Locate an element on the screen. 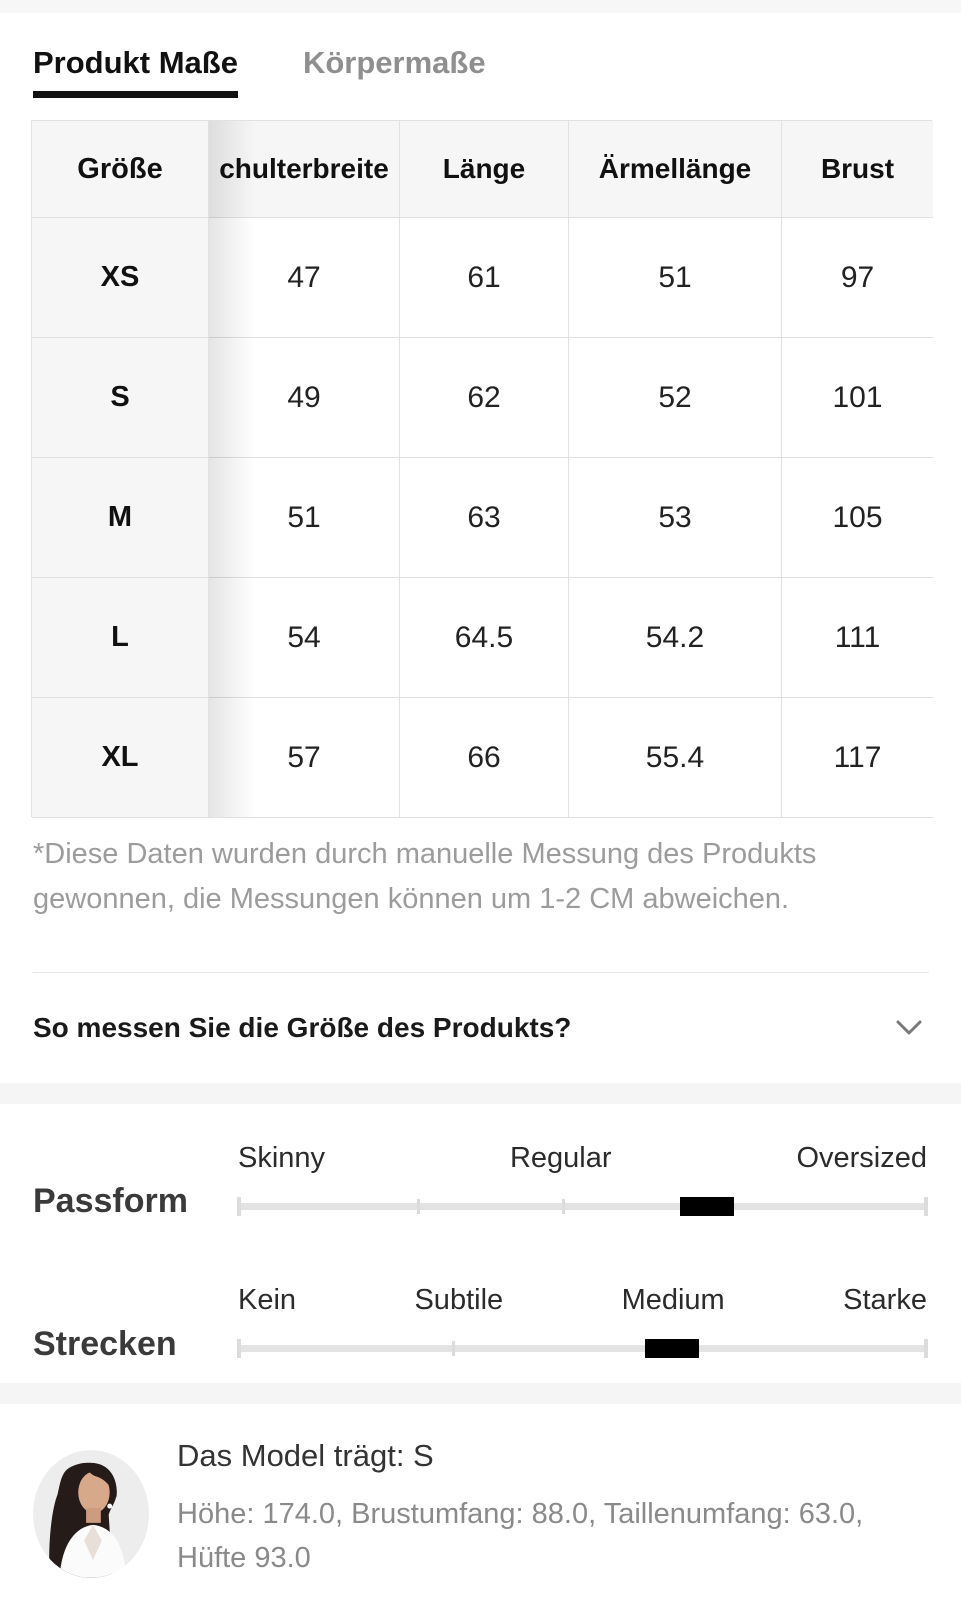 This screenshot has width=961, height=1600. section-divider is located at coordinates (481, 972).